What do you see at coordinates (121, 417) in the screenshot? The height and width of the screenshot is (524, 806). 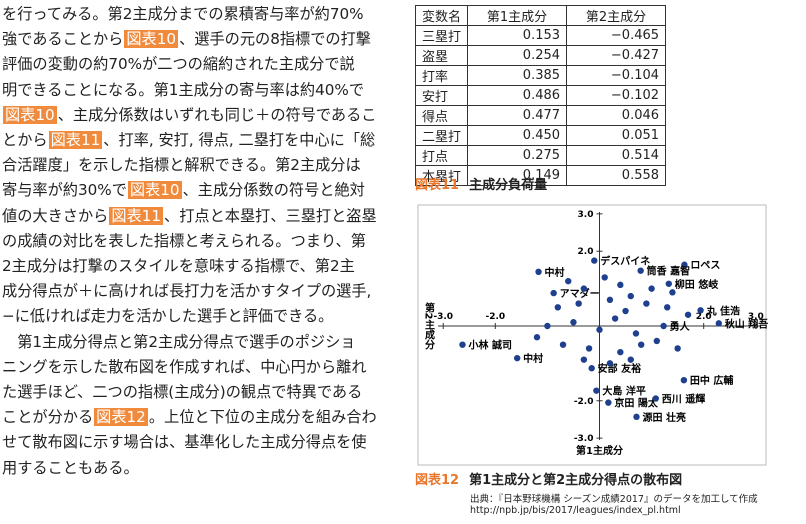 I see `figure-ref: 図表12` at bounding box center [121, 417].